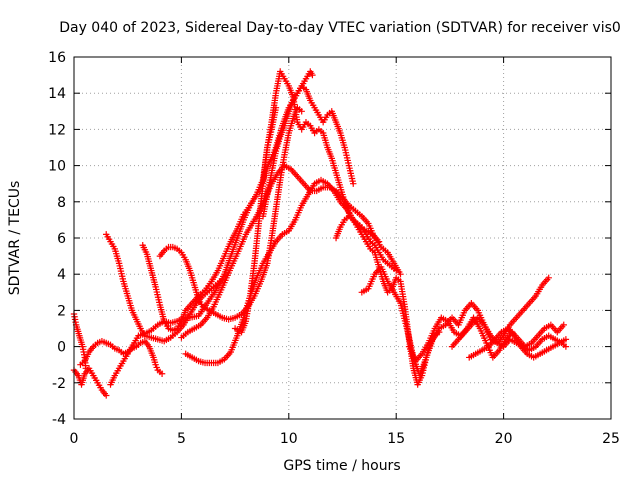 This screenshot has height=480, width=640. What do you see at coordinates (57, 130) in the screenshot?
I see `y-tick-label: 12` at bounding box center [57, 130].